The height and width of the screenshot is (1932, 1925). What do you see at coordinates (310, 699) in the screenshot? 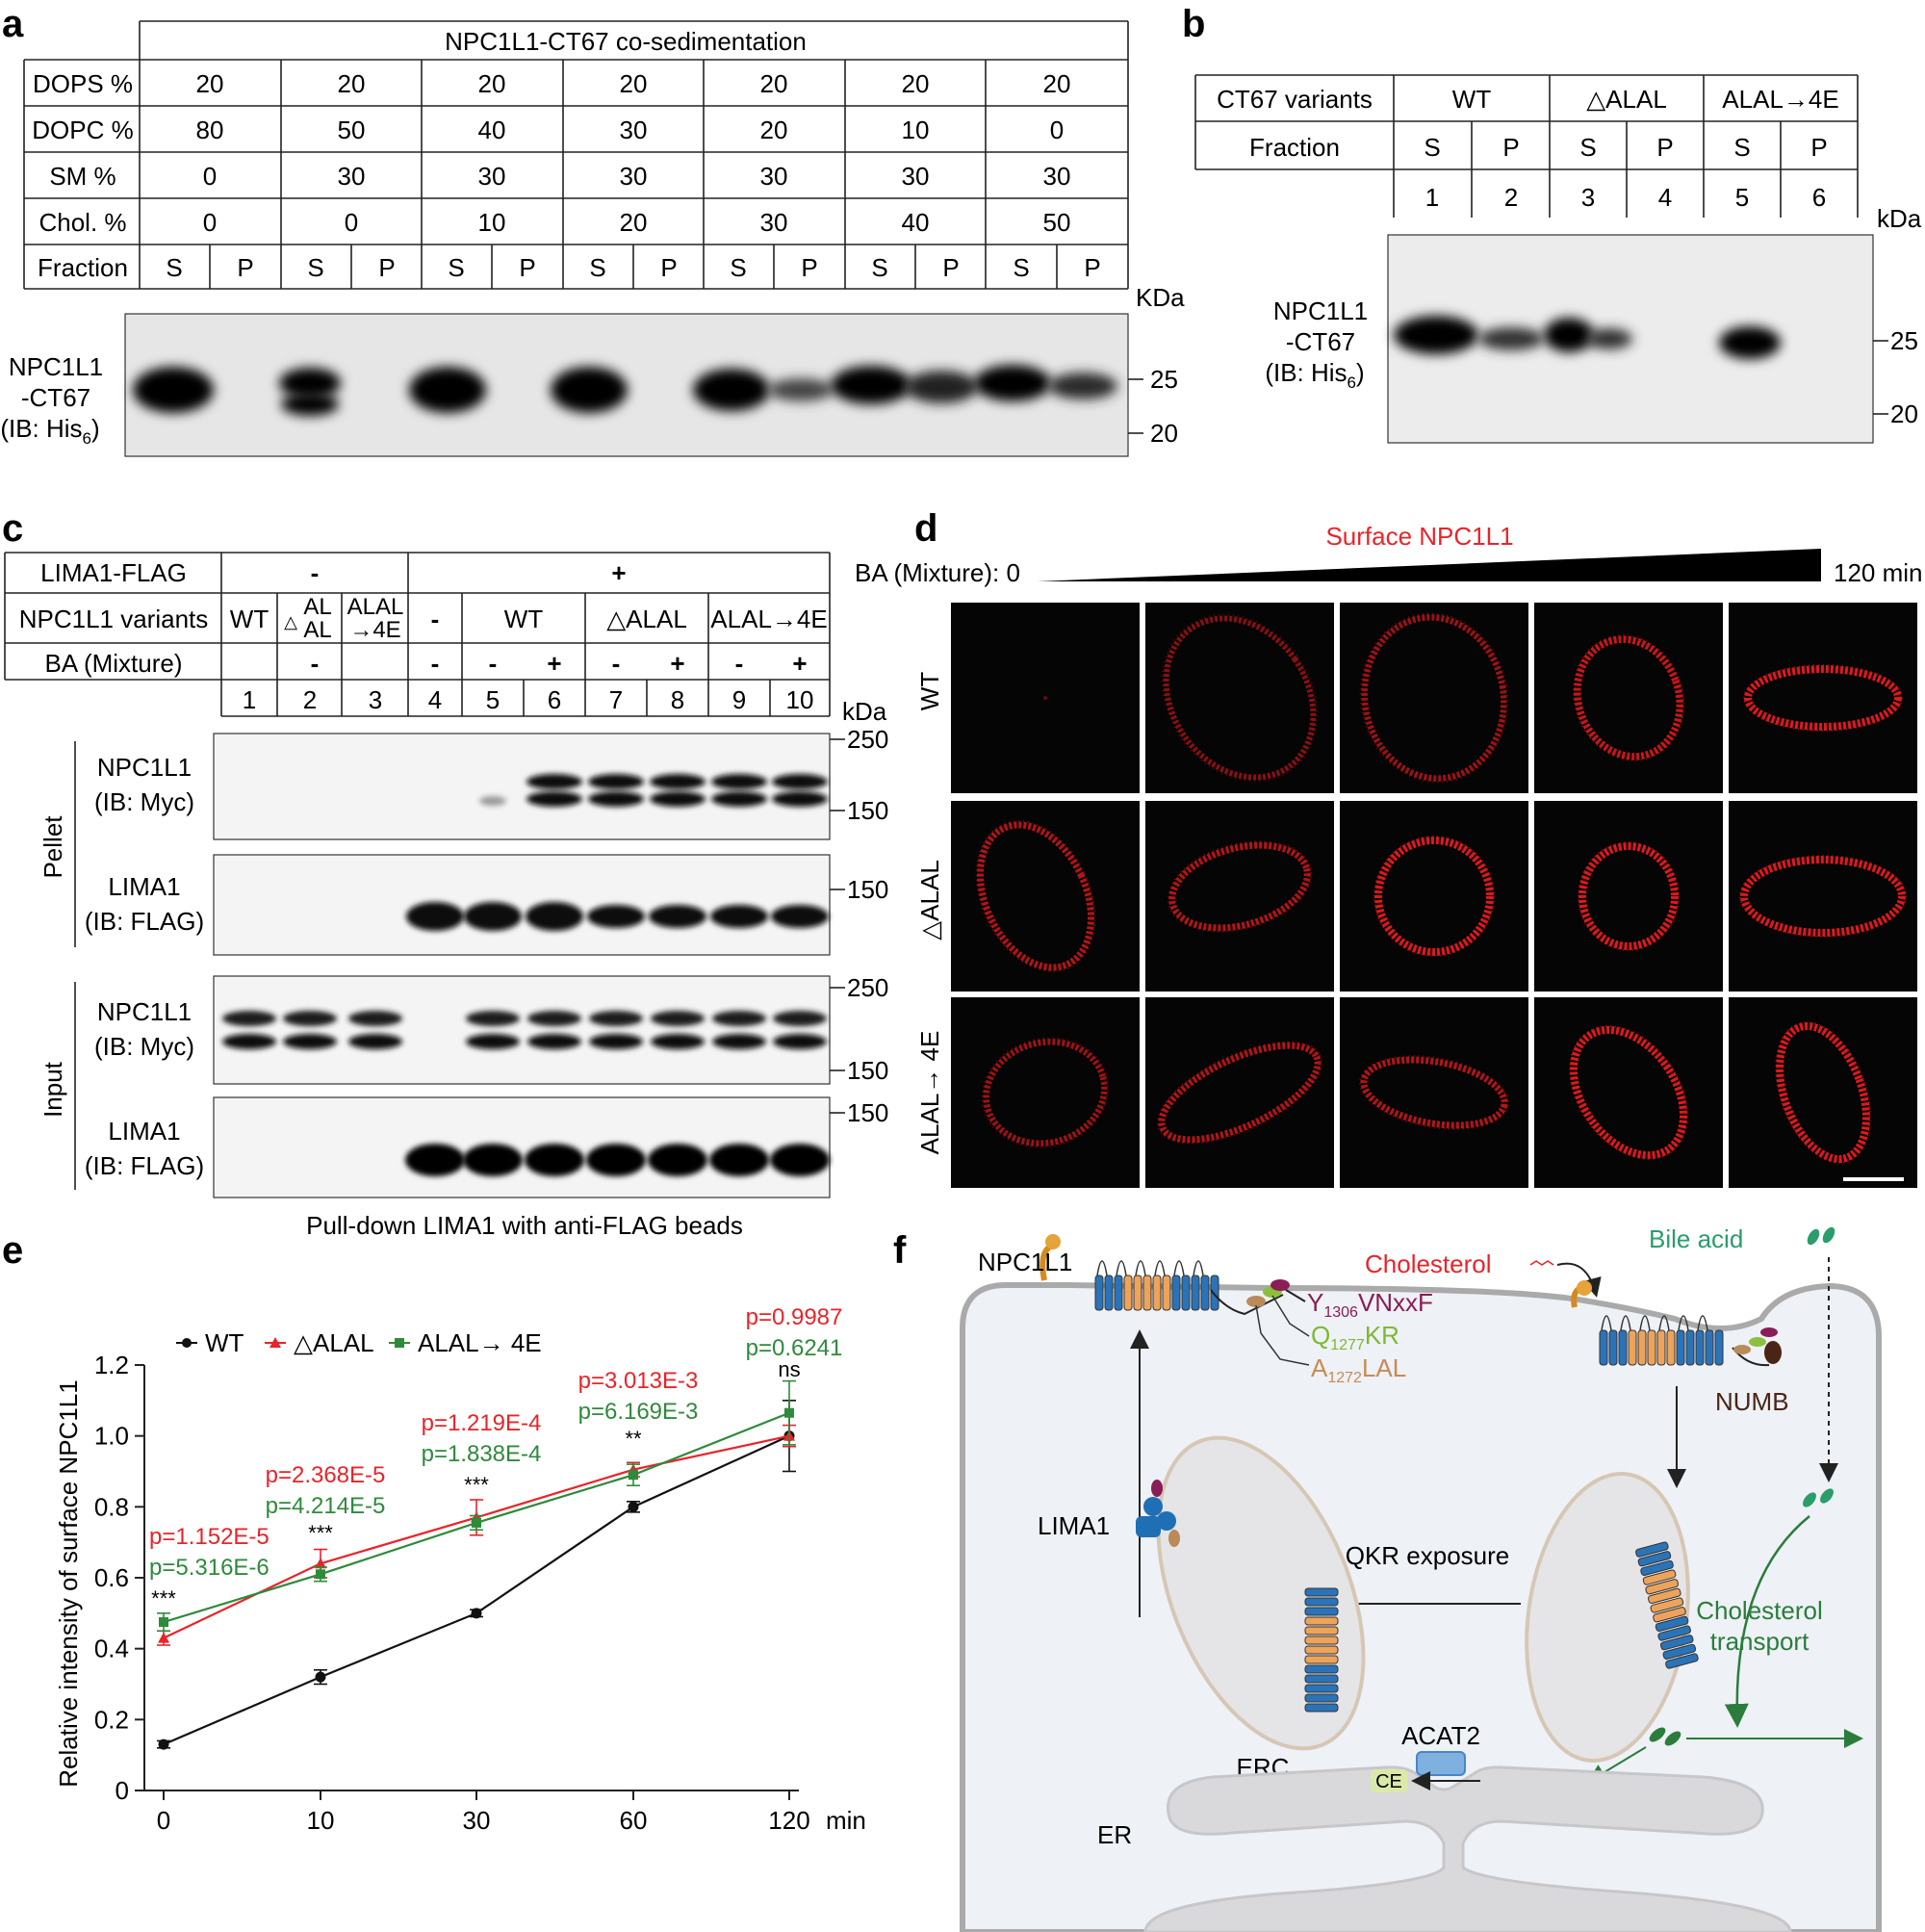
I see `lane-number: 2` at bounding box center [310, 699].